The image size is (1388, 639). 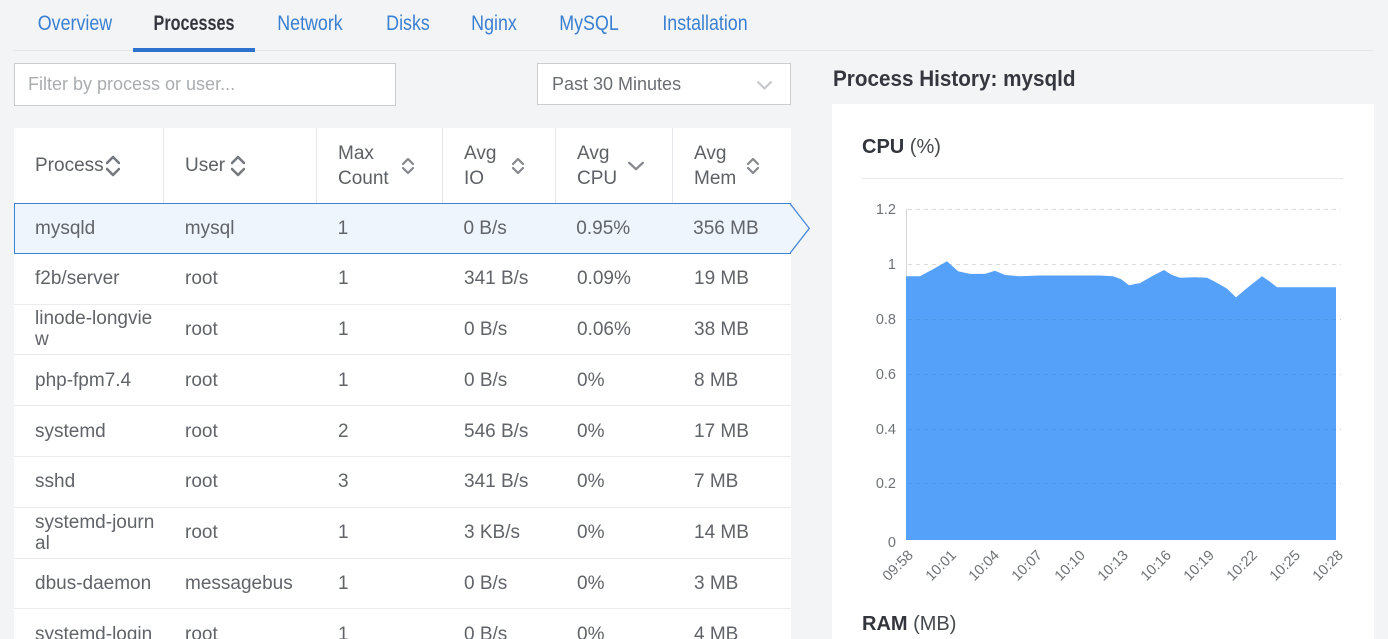 What do you see at coordinates (984, 566) in the screenshot?
I see `svg-text: 10:04` at bounding box center [984, 566].